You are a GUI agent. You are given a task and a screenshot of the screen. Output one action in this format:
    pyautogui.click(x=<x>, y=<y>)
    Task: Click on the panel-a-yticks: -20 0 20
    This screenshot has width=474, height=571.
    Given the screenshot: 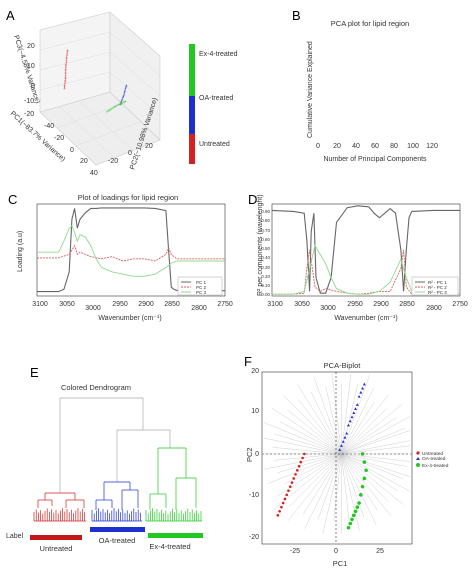 What is the action you would take?
    pyautogui.click(x=130, y=154)
    